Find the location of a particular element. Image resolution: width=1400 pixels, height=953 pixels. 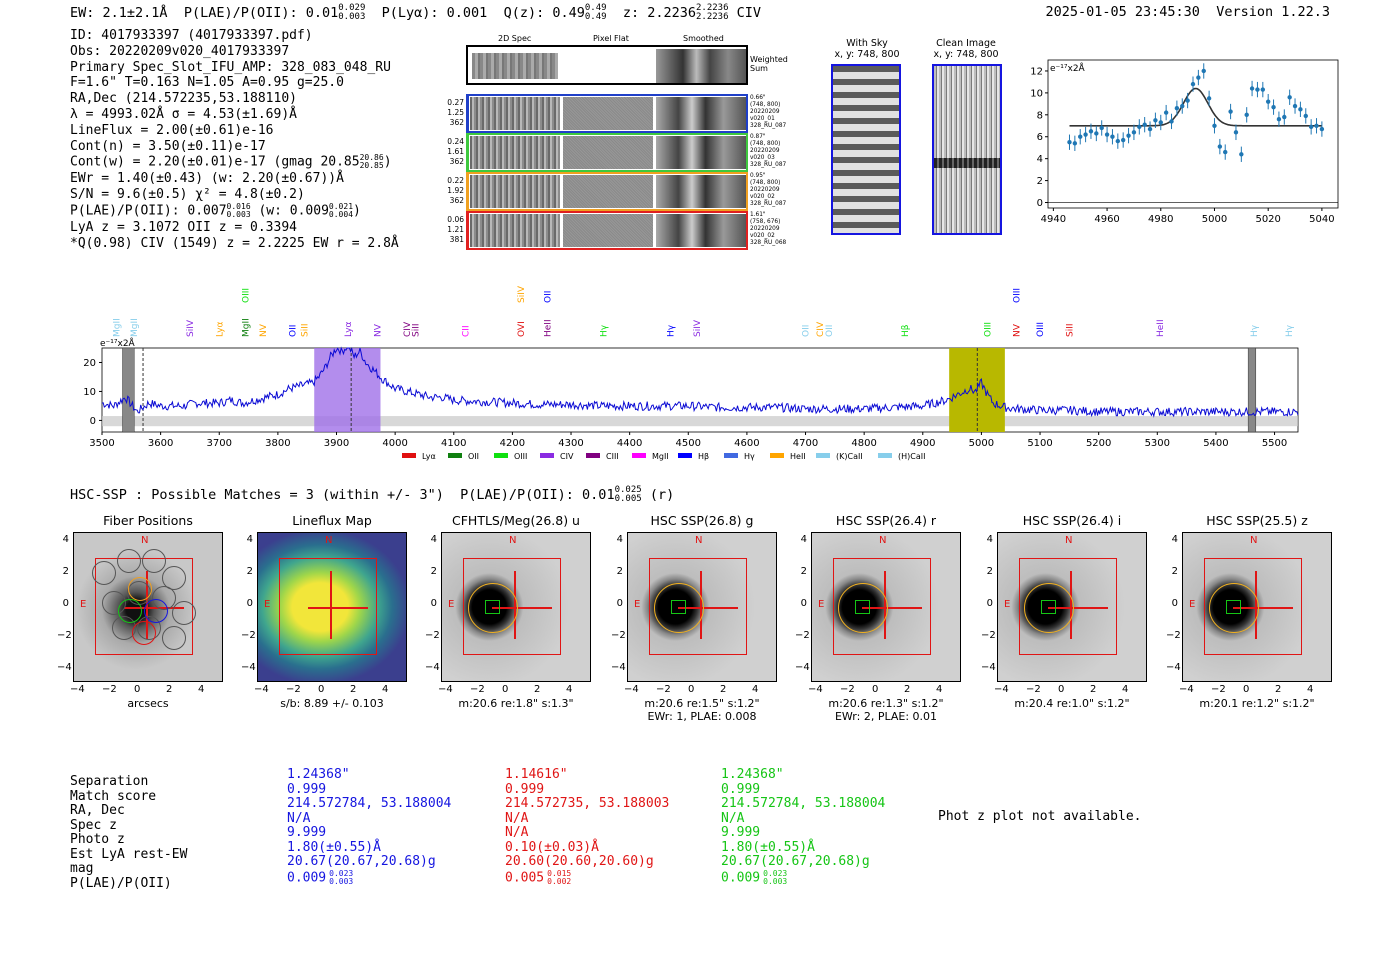

candidate-value: 9.999 is located at coordinates (741, 832).